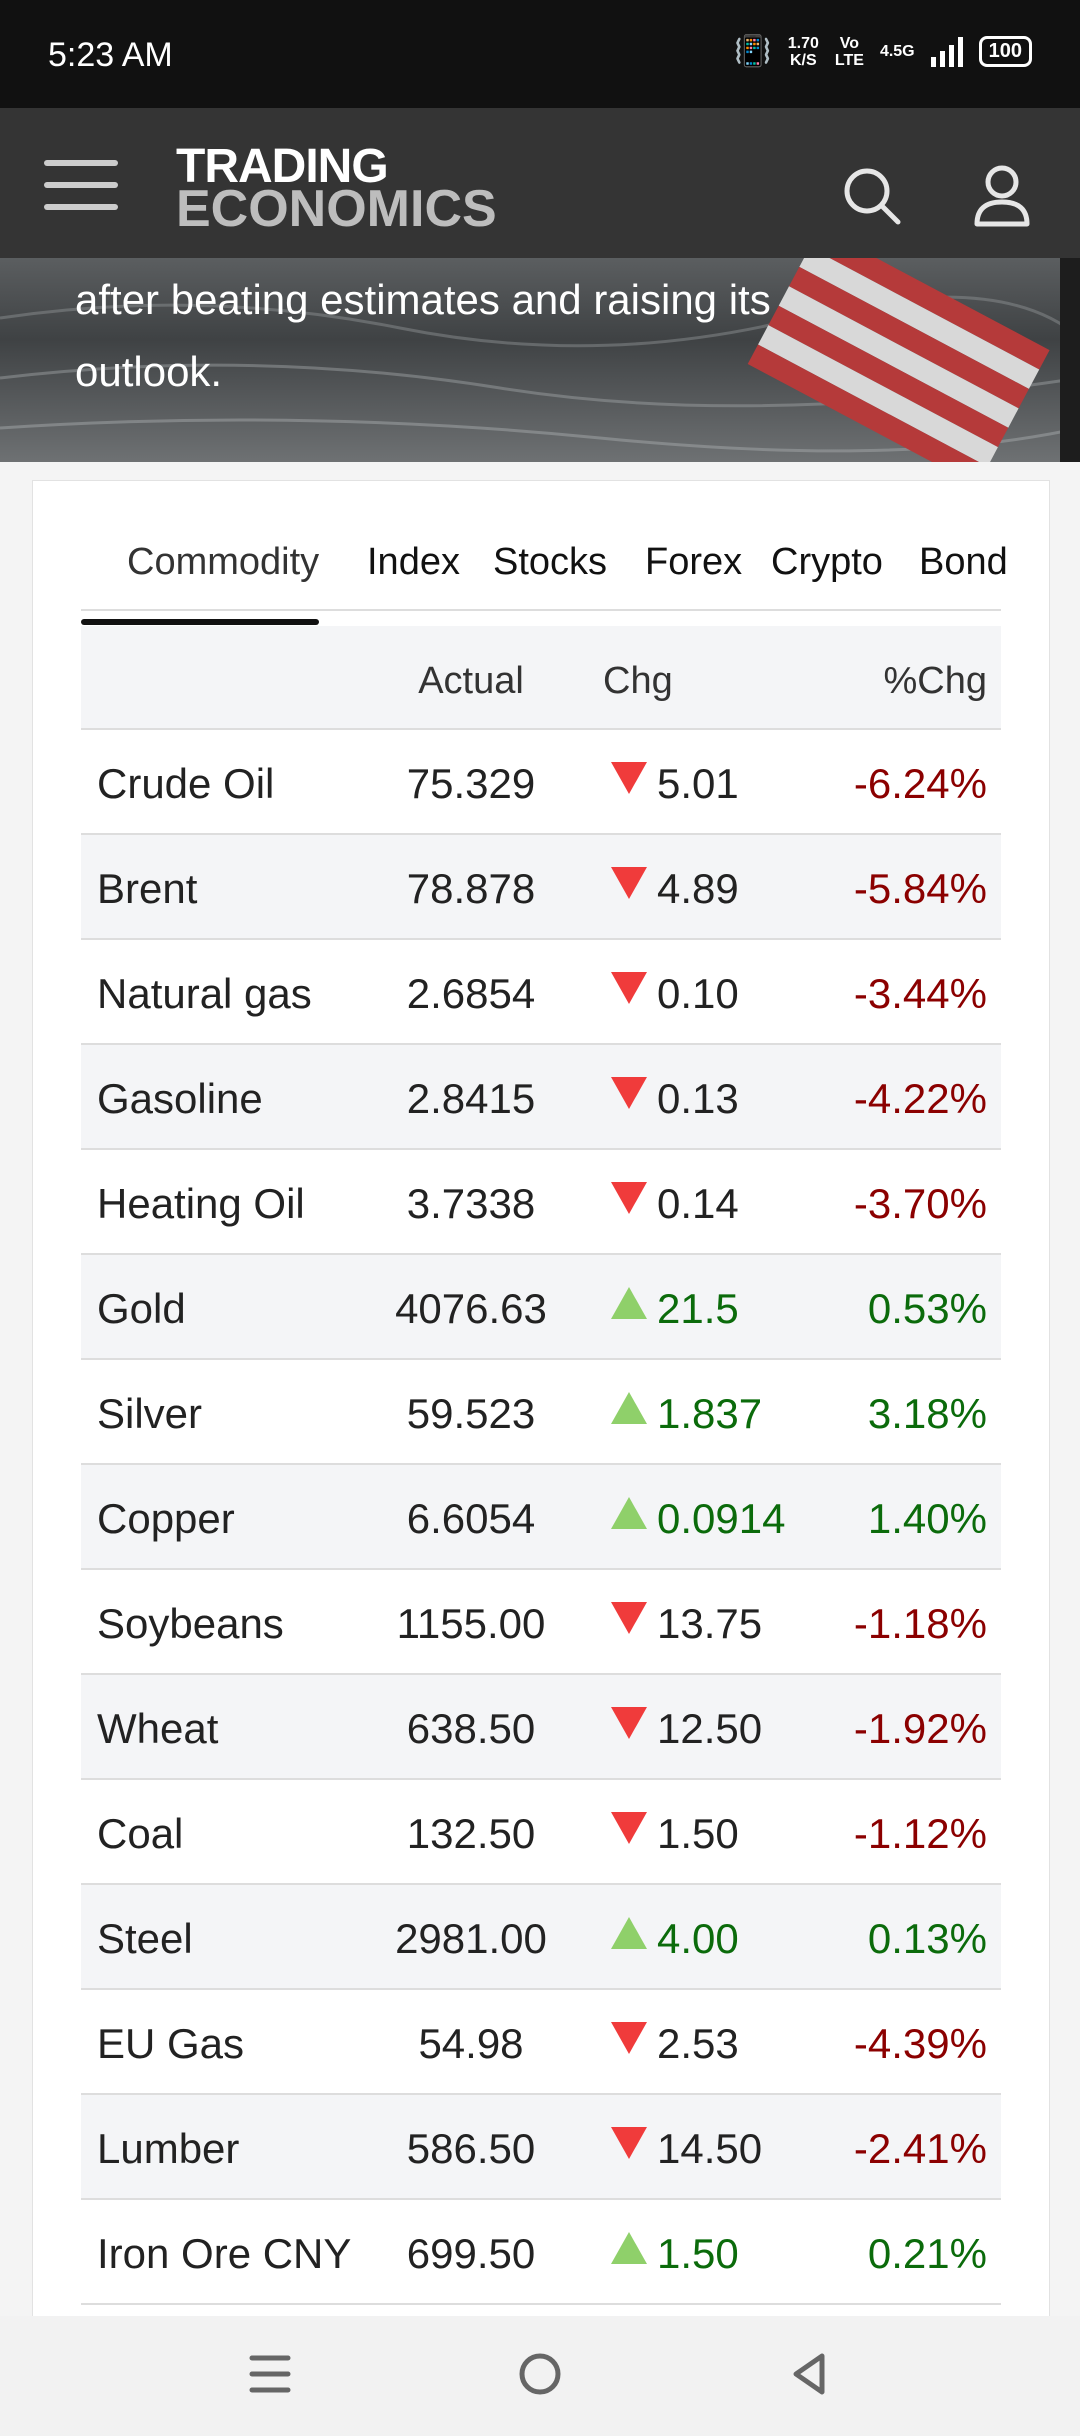 The image size is (1080, 2436). I want to click on table-row: Heating Oil 3.7338 0.14 -3.70%, so click(541, 1202).